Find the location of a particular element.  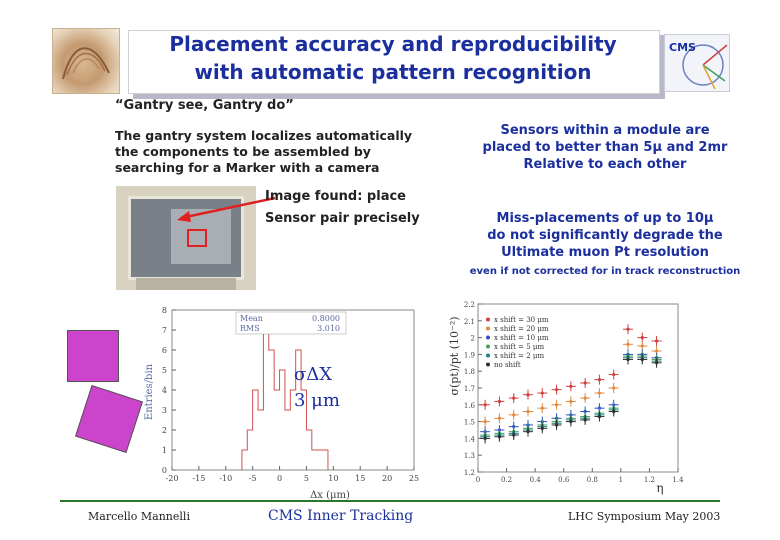

hist-ytick-label: 0 is located at coordinates (164, 470).